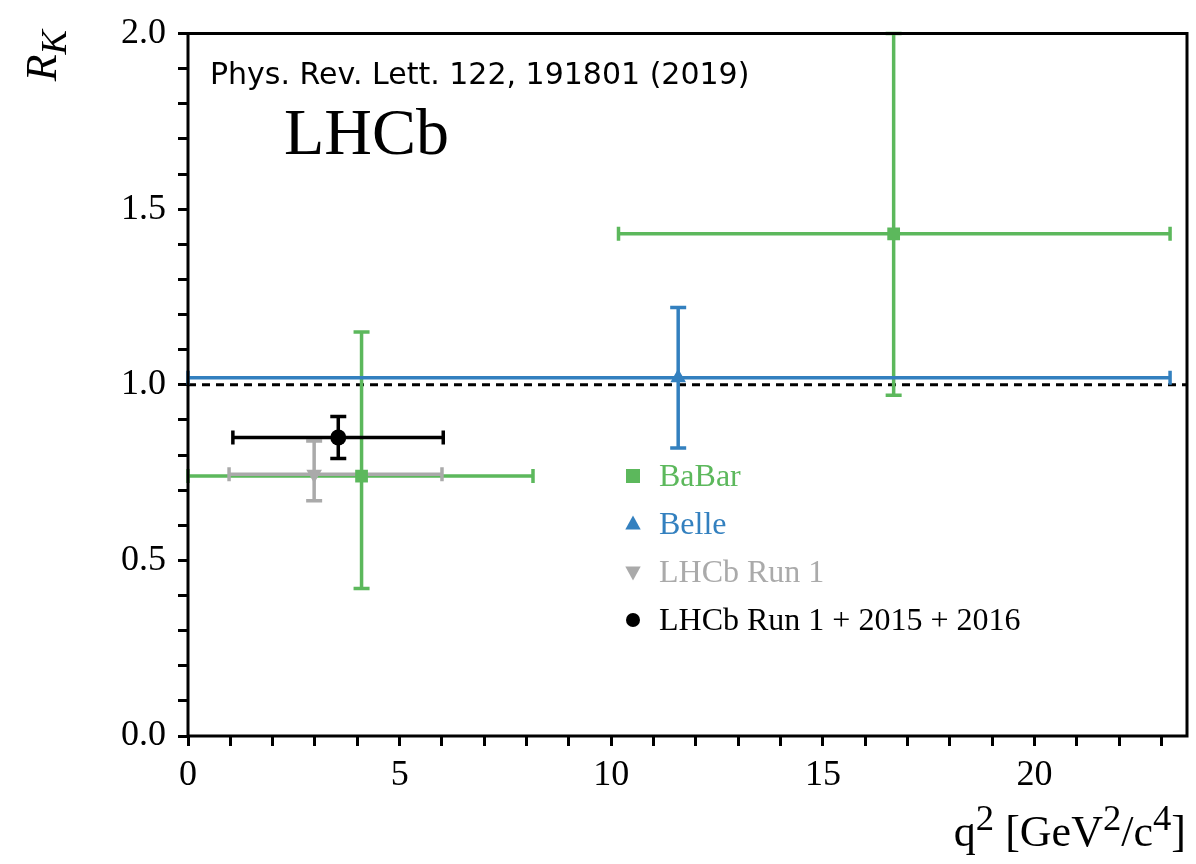 Image resolution: width=1196 pixels, height=864 pixels. I want to click on x-axis-title: q$^{2}$ [GeV$^{2}$/c$^{4}$], so click(1069, 826).